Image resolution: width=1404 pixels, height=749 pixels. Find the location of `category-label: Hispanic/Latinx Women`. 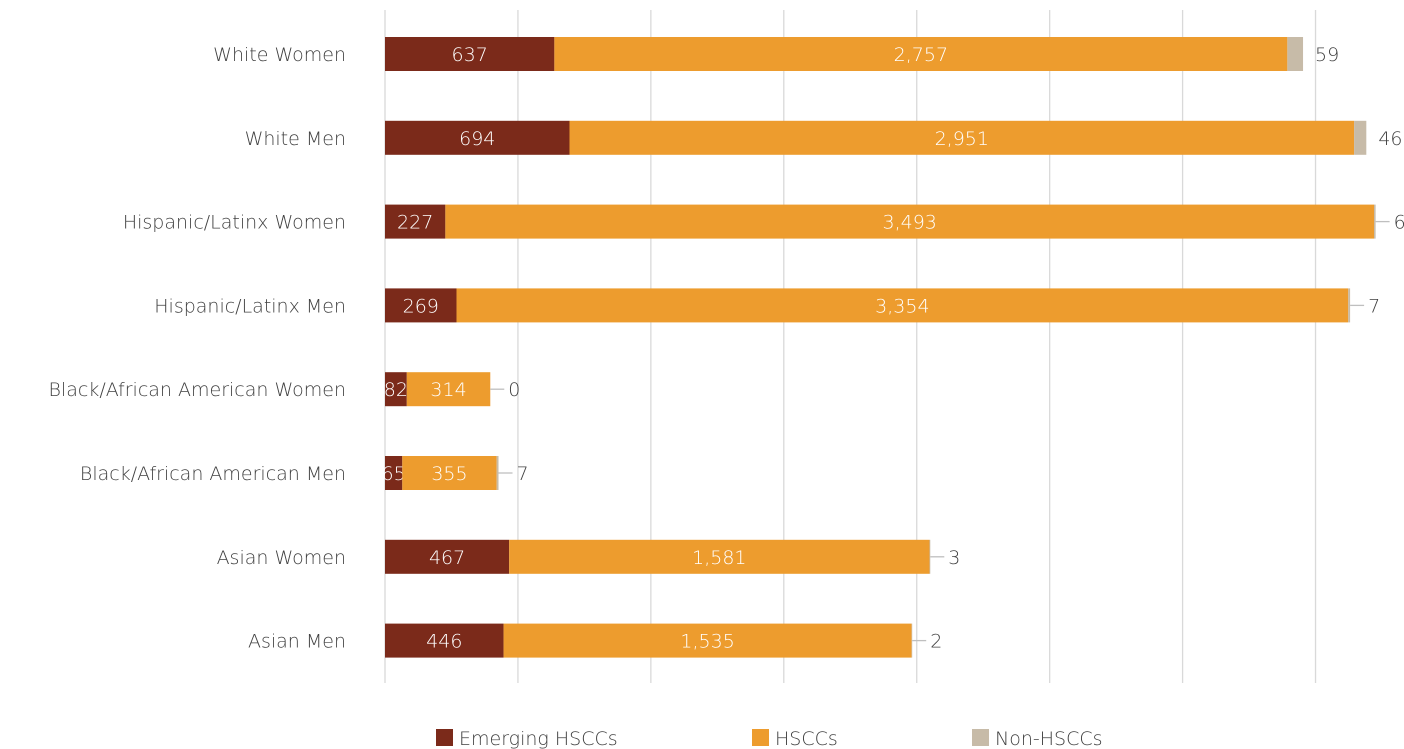

category-label: Hispanic/Latinx Women is located at coordinates (234, 223).